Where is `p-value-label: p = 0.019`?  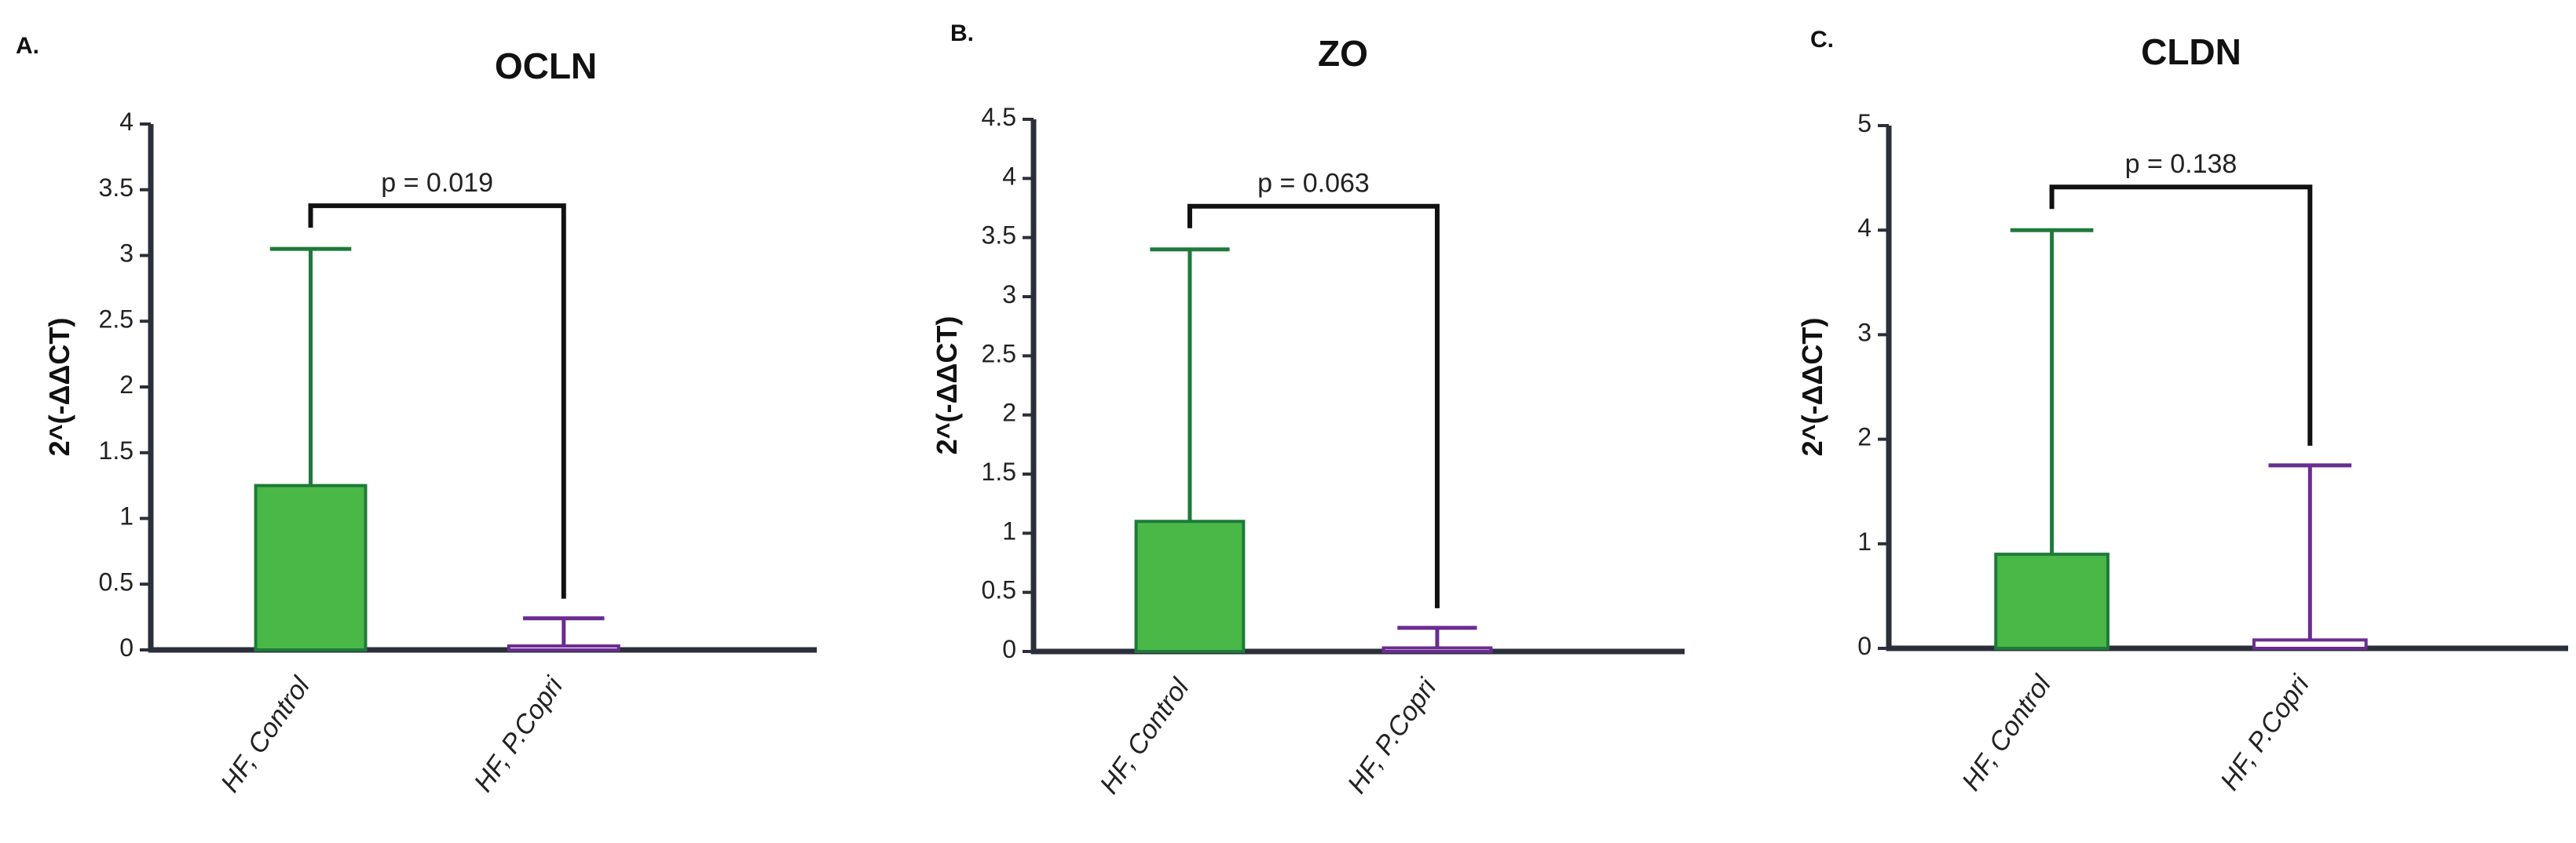 p-value-label: p = 0.019 is located at coordinates (437, 183).